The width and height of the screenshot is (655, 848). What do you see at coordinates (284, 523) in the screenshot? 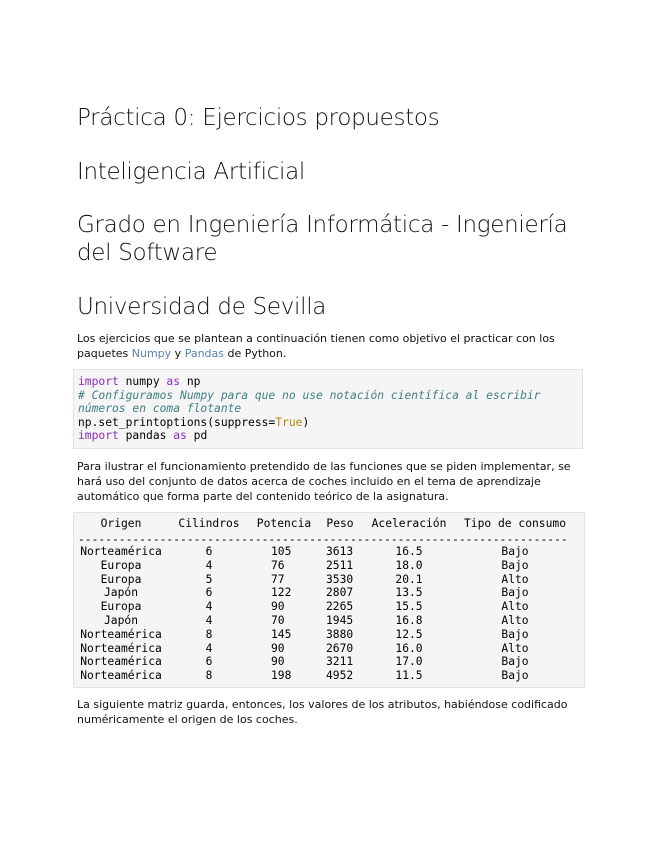
I see `cell-power: Potencia` at bounding box center [284, 523].